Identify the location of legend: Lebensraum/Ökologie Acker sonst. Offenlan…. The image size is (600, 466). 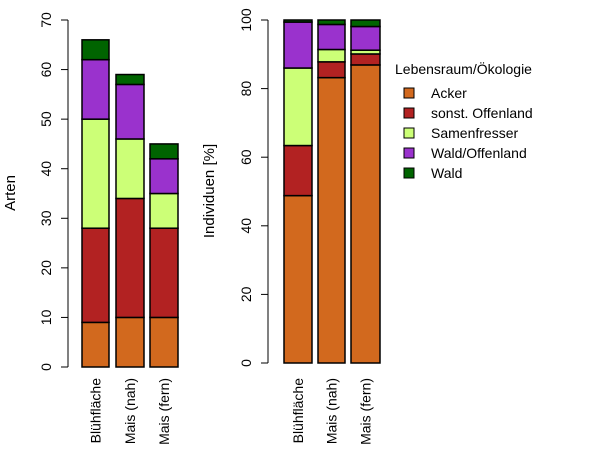
(464, 120).